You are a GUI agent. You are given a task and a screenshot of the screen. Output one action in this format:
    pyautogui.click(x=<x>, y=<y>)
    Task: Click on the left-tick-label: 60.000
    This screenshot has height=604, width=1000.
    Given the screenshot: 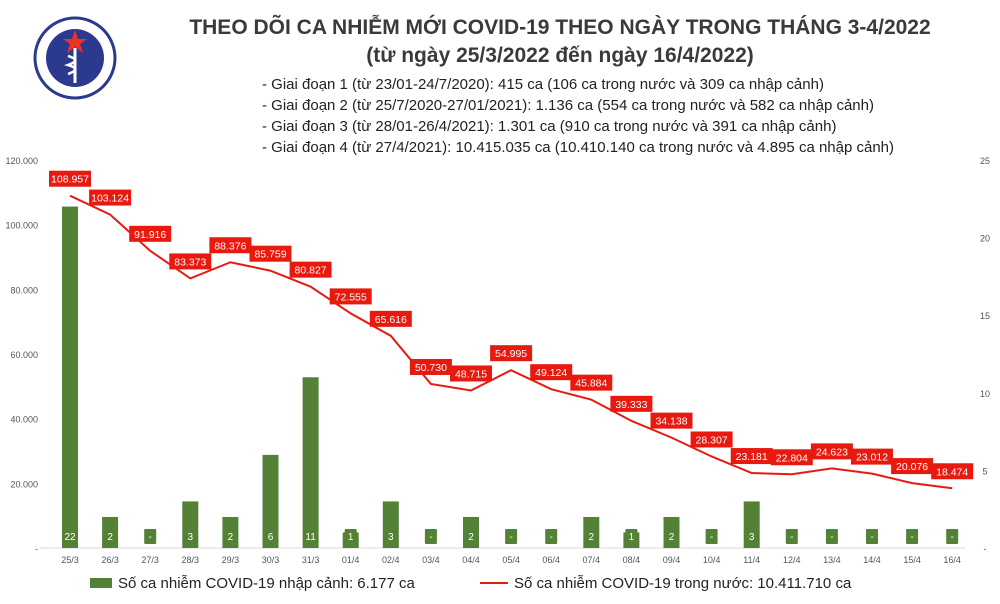 What is the action you would take?
    pyautogui.click(x=24, y=355)
    